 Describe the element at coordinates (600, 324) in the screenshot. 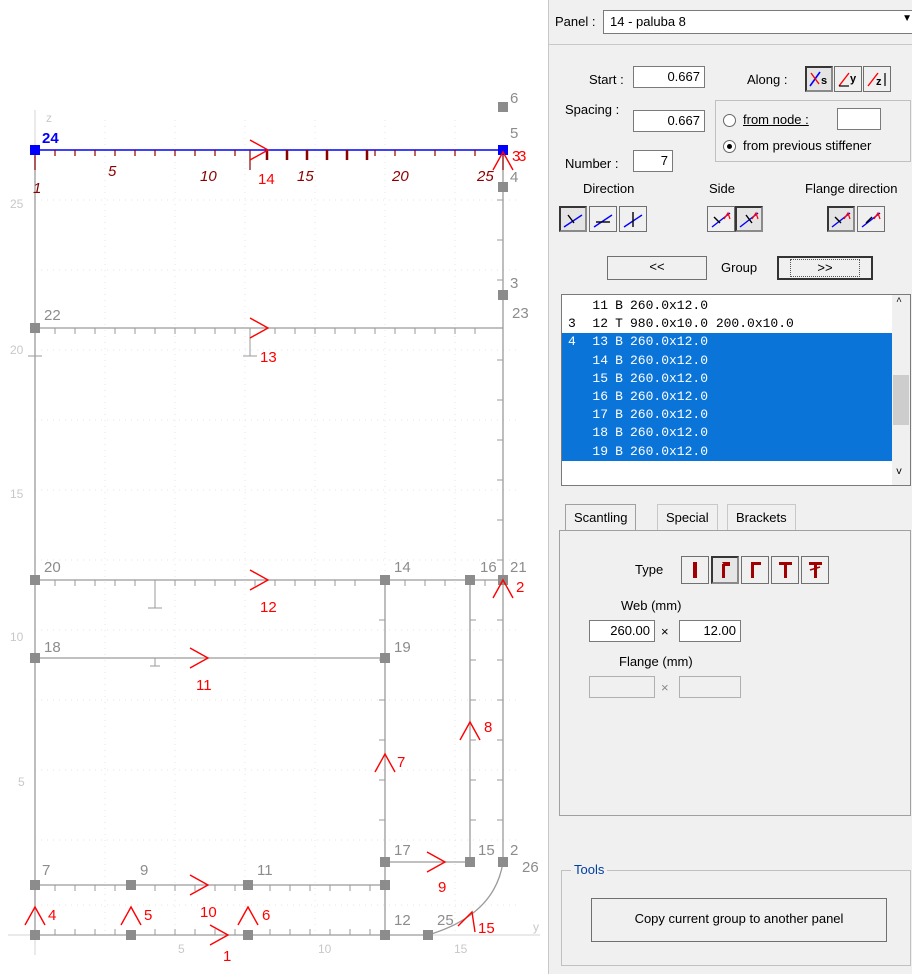

I see `stiffener-number: 12` at that location.